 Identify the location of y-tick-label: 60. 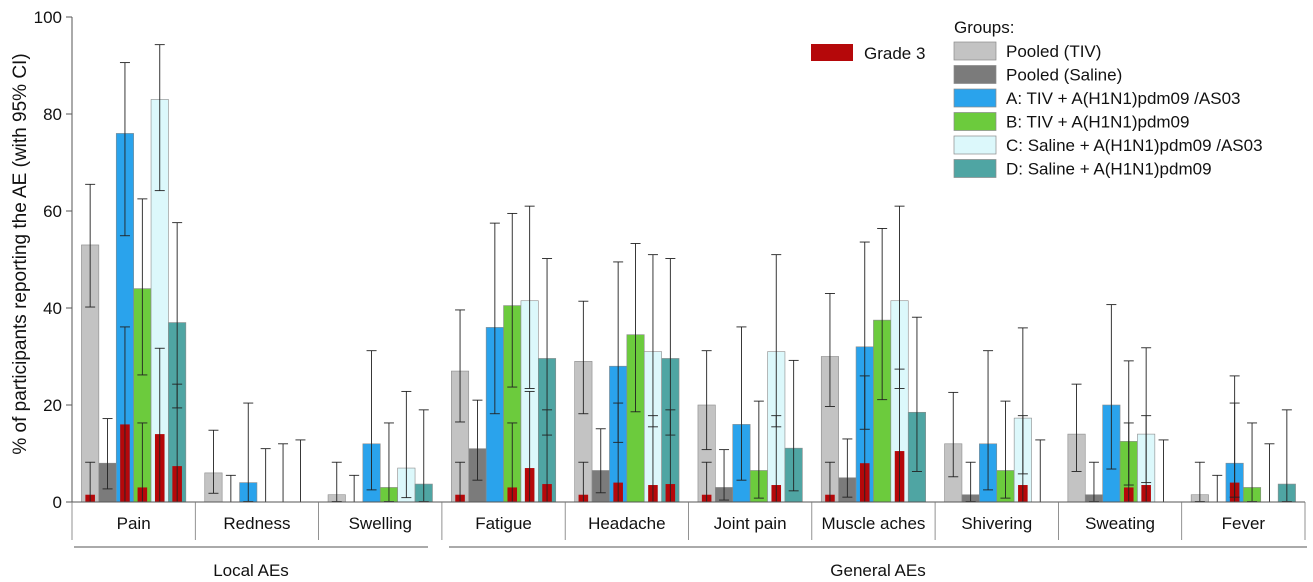
(52, 211).